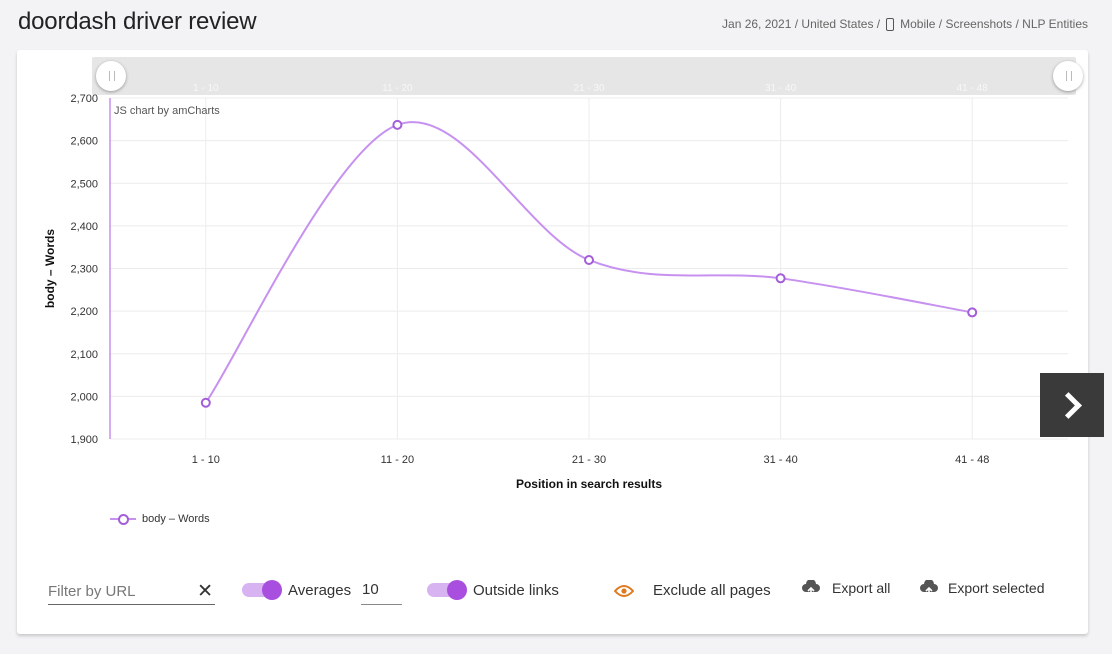  Describe the element at coordinates (996, 588) in the screenshot. I see `export-selected-button: Export selected` at that location.